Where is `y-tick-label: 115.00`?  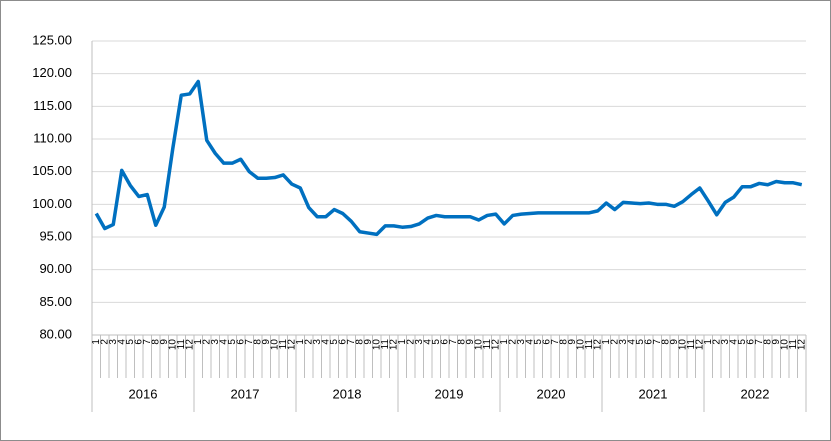
y-tick-label: 115.00 is located at coordinates (52, 105).